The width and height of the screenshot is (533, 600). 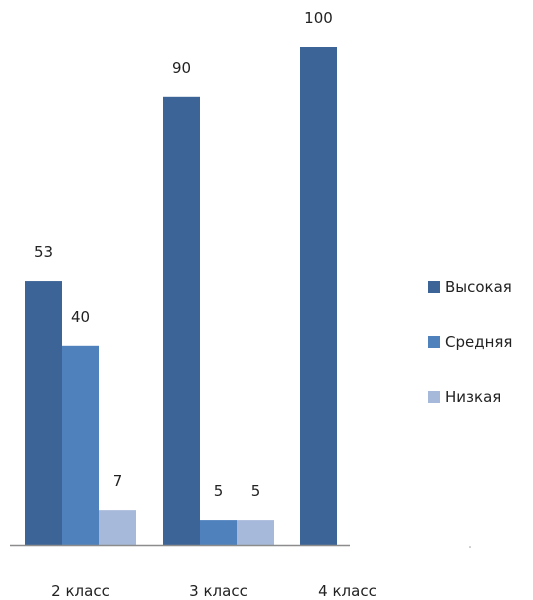 I want to click on data-label-1-1: 5, so click(x=219, y=491).